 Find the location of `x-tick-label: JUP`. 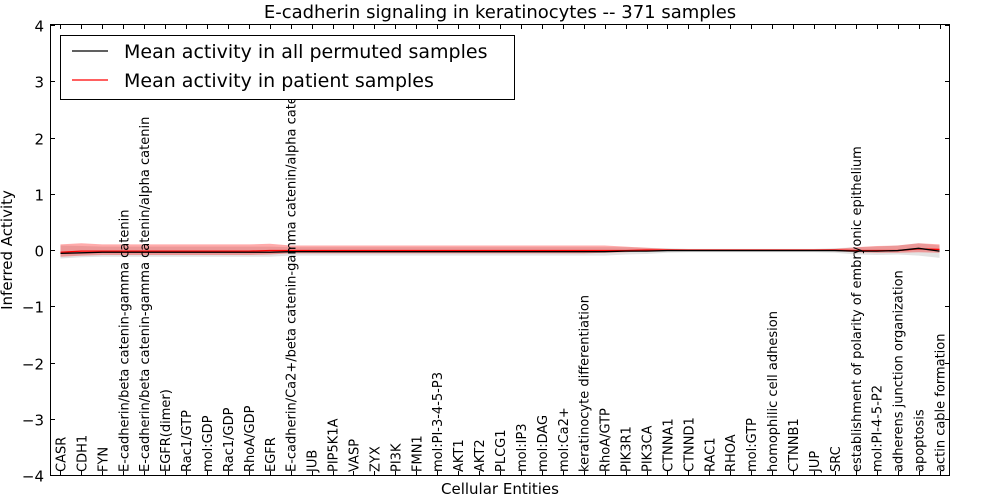

x-tick-label: JUP is located at coordinates (815, 462).